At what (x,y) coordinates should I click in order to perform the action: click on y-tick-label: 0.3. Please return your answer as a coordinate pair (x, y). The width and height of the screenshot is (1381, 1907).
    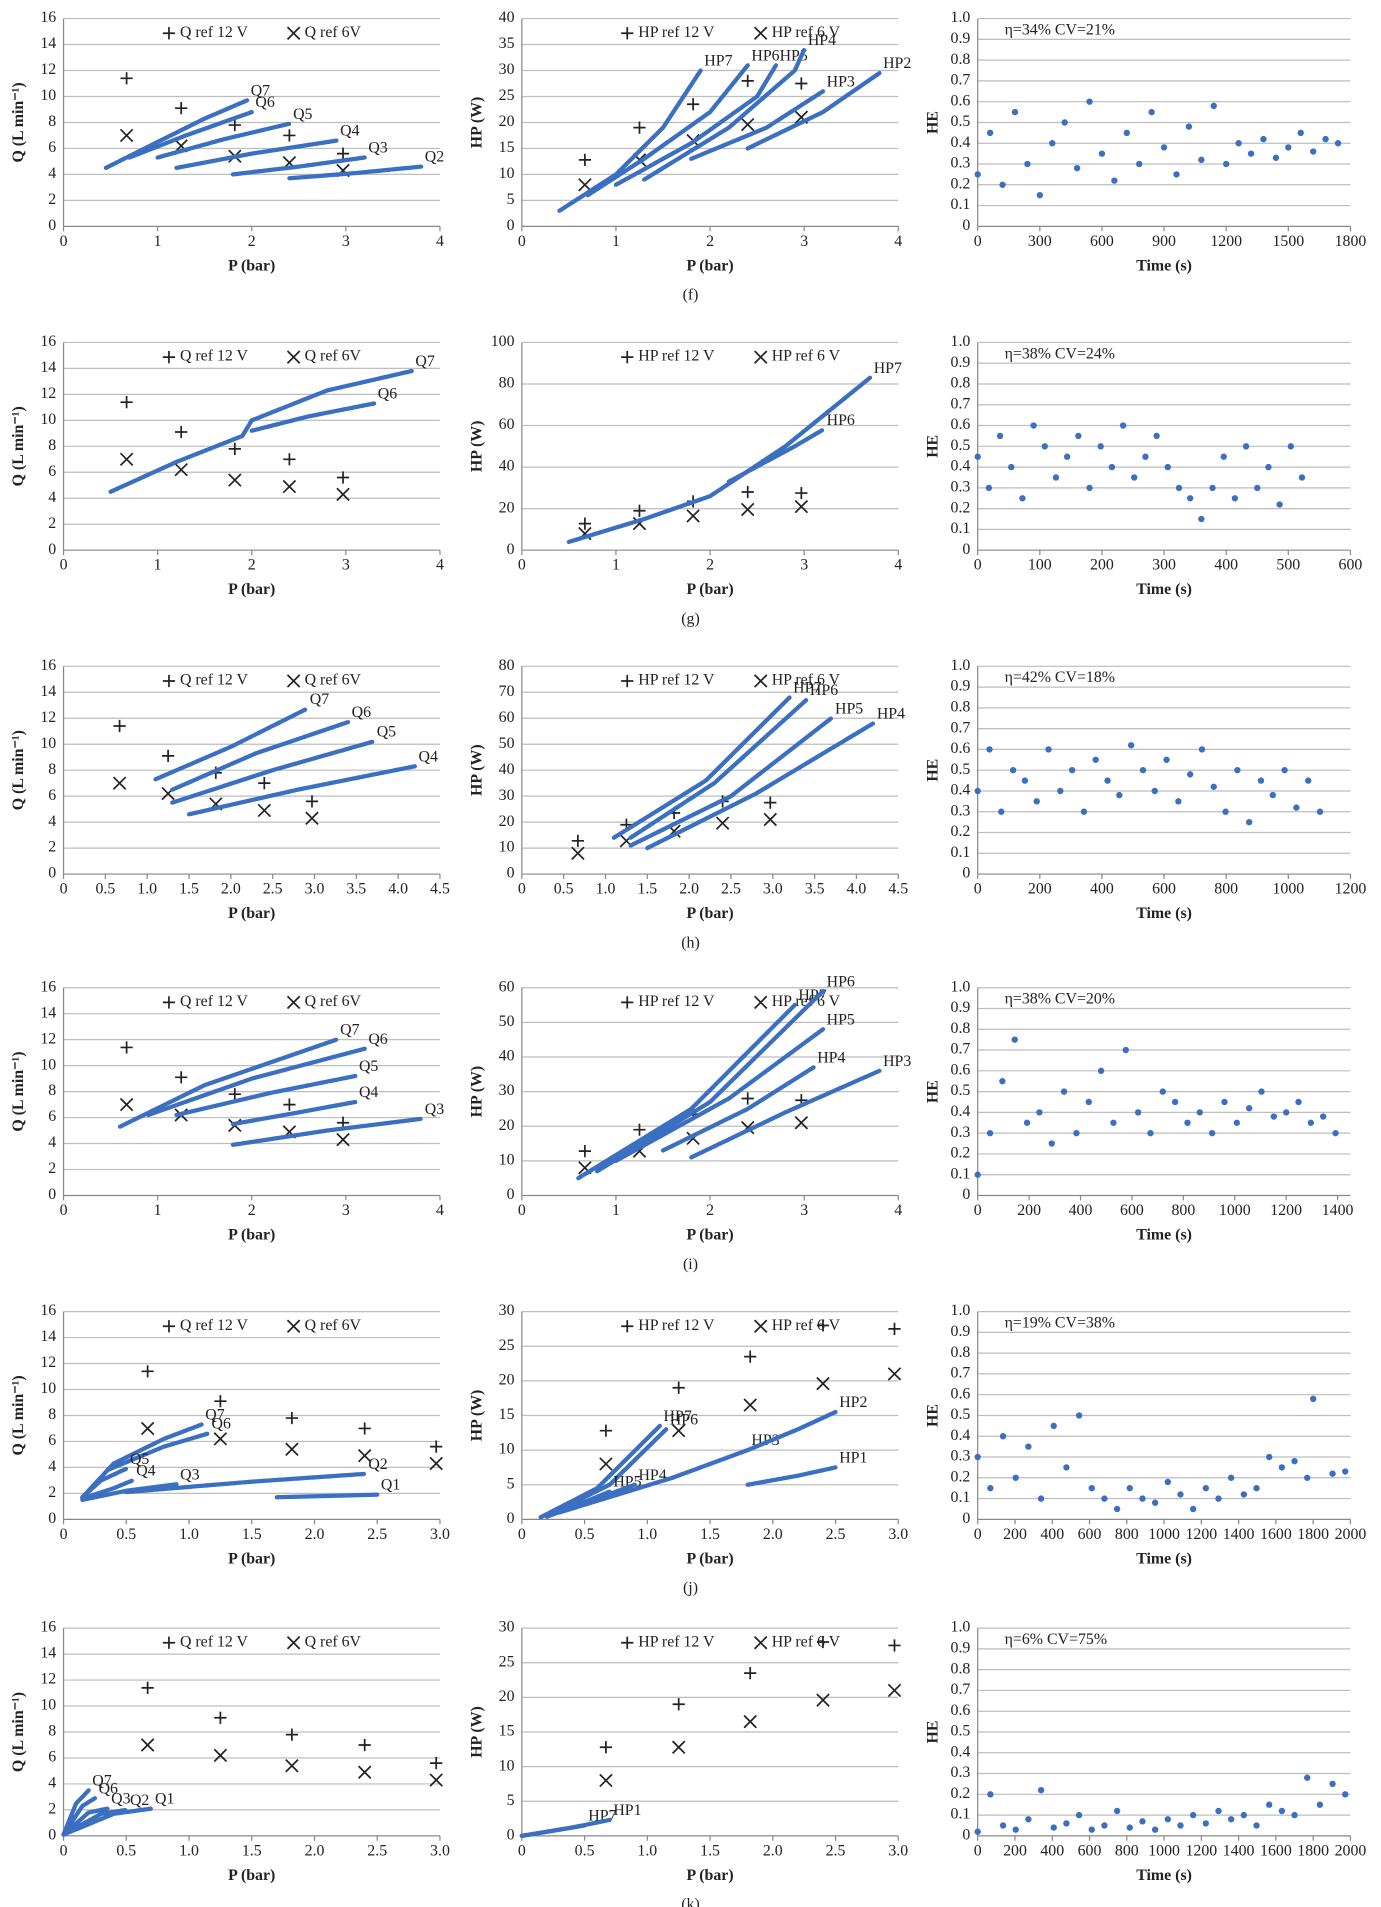
    Looking at the image, I should click on (961, 1132).